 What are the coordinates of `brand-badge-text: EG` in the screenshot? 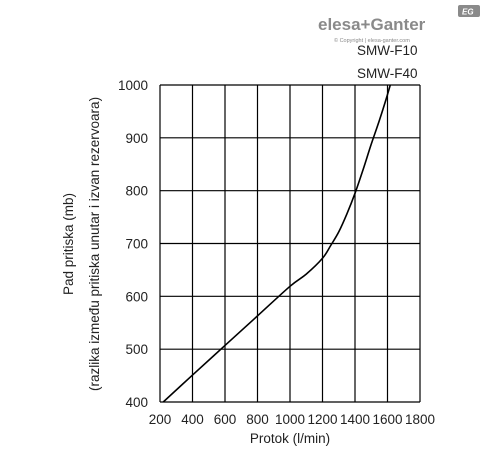 It's located at (468, 12).